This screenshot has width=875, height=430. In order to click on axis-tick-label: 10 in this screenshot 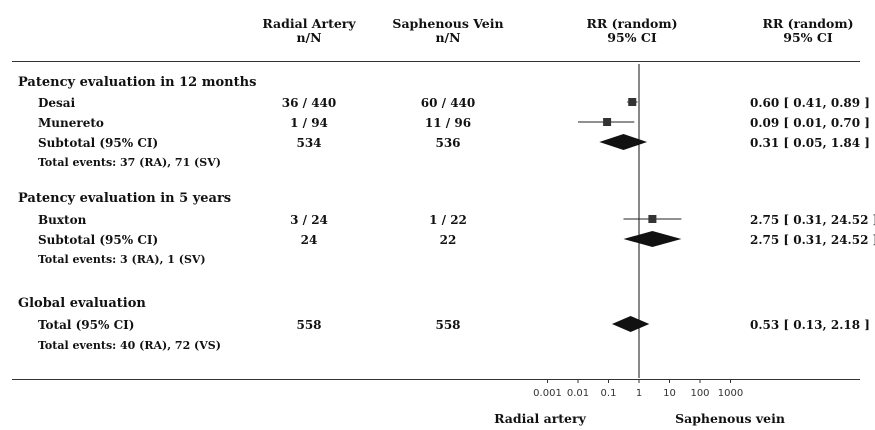, I will do `click(669, 393)`.